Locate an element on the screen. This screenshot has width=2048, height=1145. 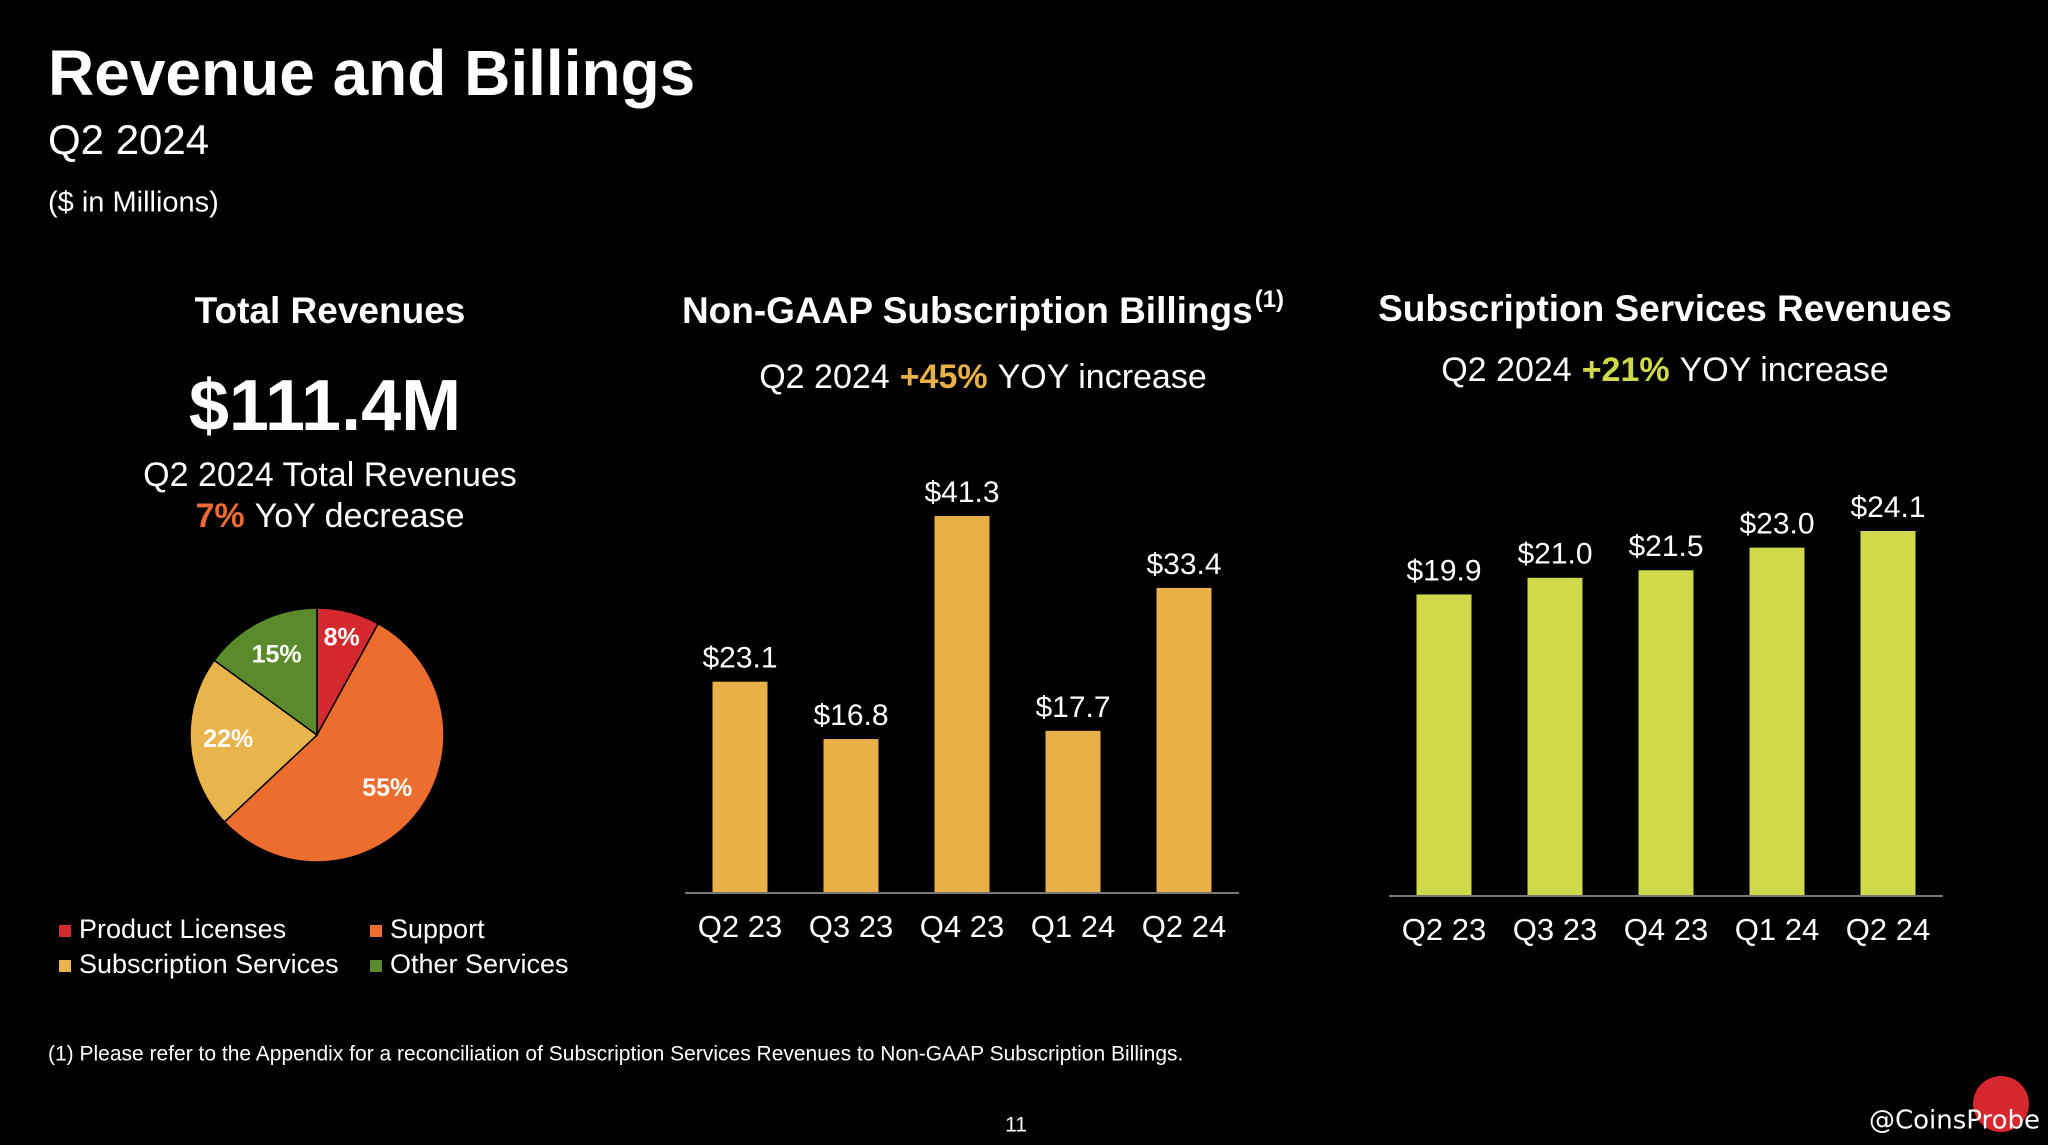
legend-label: Subscription Services is located at coordinates (209, 964).